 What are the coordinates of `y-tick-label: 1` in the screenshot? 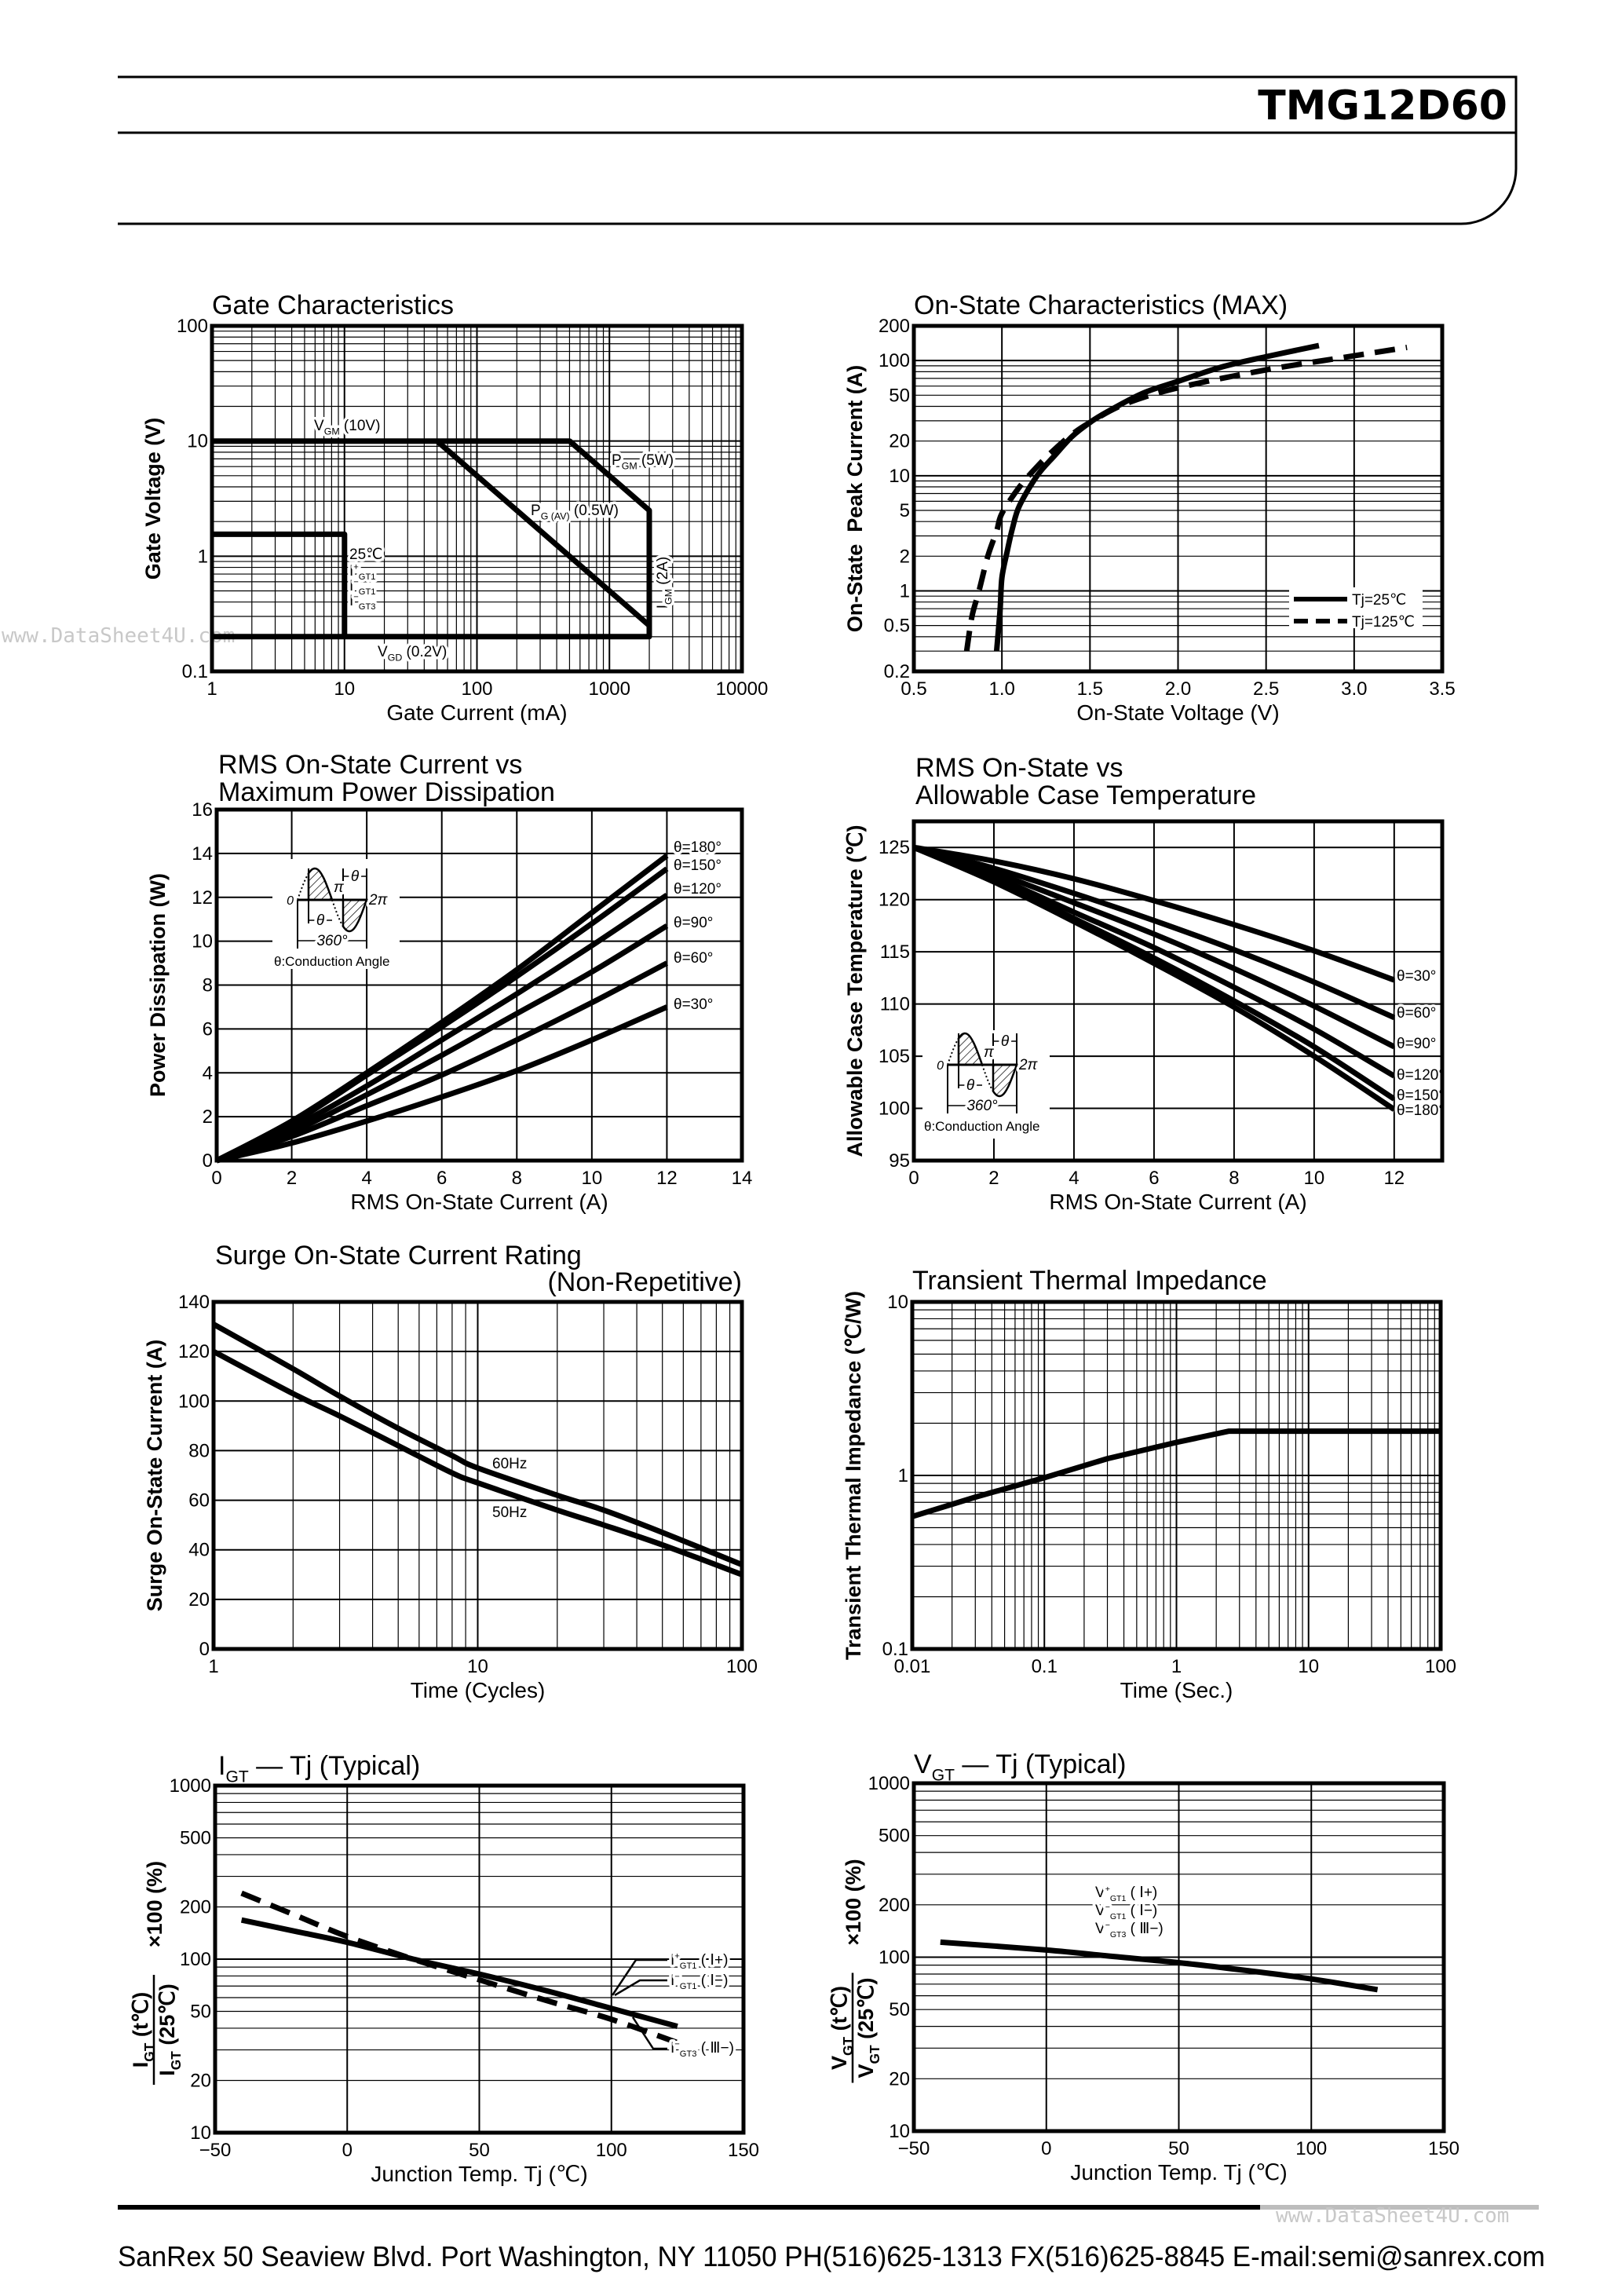 It's located at (903, 1475).